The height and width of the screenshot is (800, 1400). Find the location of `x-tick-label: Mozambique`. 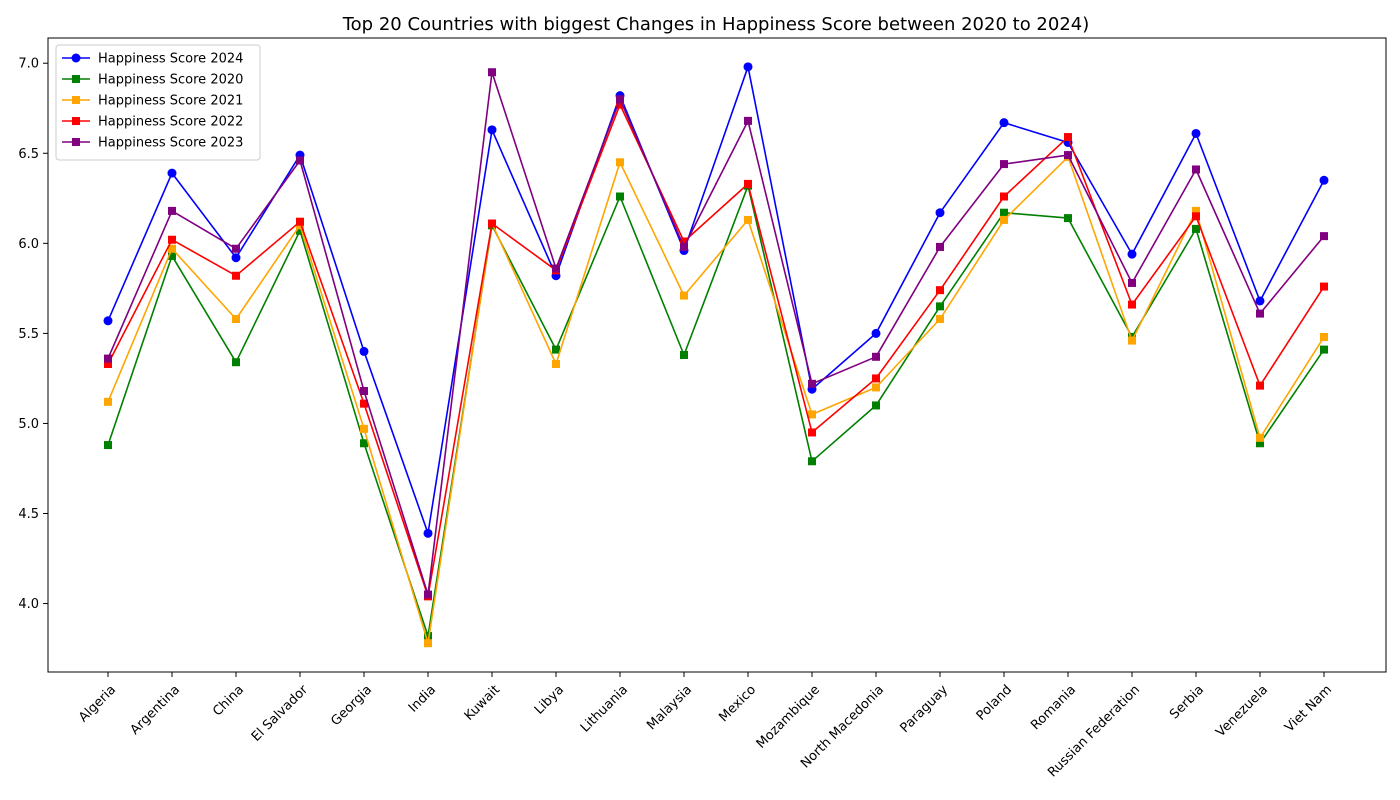

x-tick-label: Mozambique is located at coordinates (788, 716).